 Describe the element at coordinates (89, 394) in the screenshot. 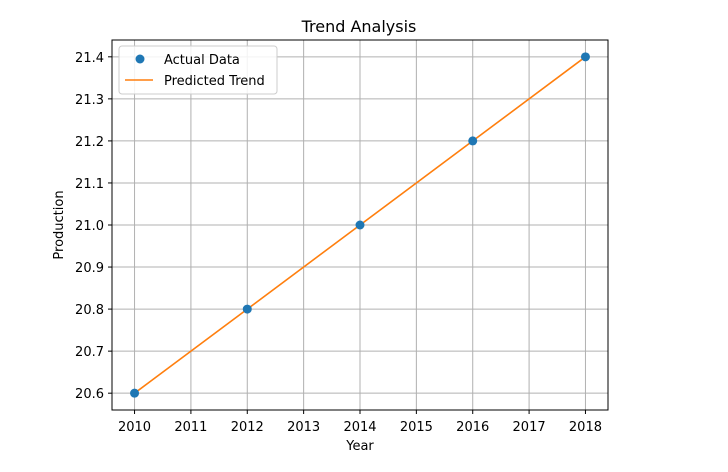

I see `y-tick-label: 20.6` at that location.